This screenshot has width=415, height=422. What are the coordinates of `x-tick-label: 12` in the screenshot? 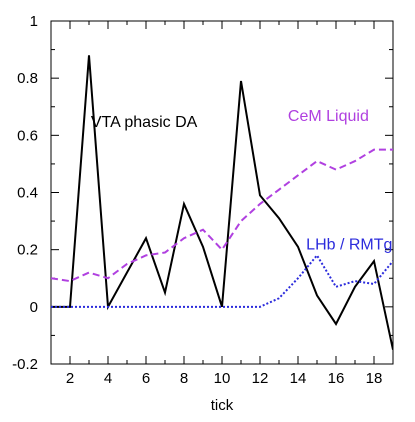 It's located at (260, 378).